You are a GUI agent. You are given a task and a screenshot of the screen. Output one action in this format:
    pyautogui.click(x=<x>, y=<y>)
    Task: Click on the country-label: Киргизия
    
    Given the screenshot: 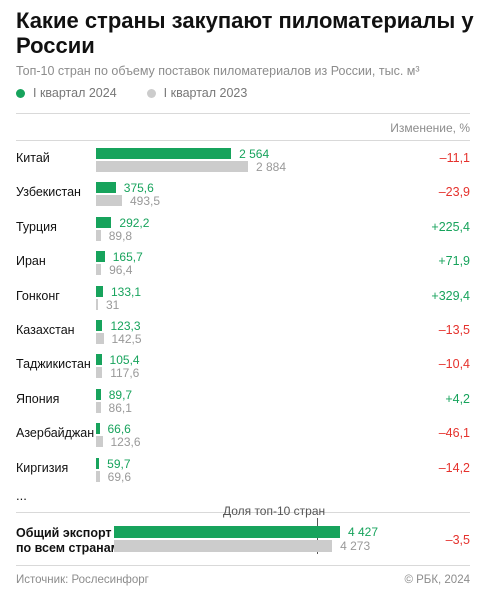 What is the action you would take?
    pyautogui.click(x=42, y=467)
    